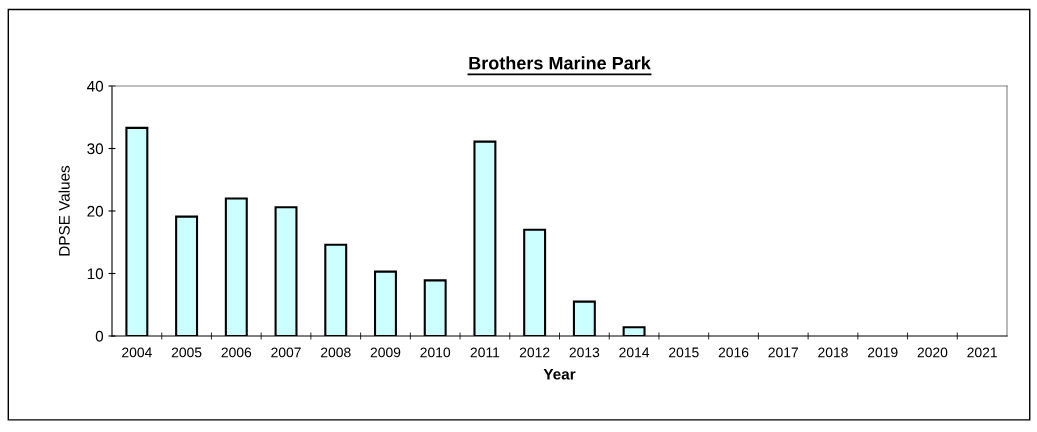 Image resolution: width=1037 pixels, height=432 pixels. Describe the element at coordinates (99, 336) in the screenshot. I see `y-tick-label: 0` at that location.